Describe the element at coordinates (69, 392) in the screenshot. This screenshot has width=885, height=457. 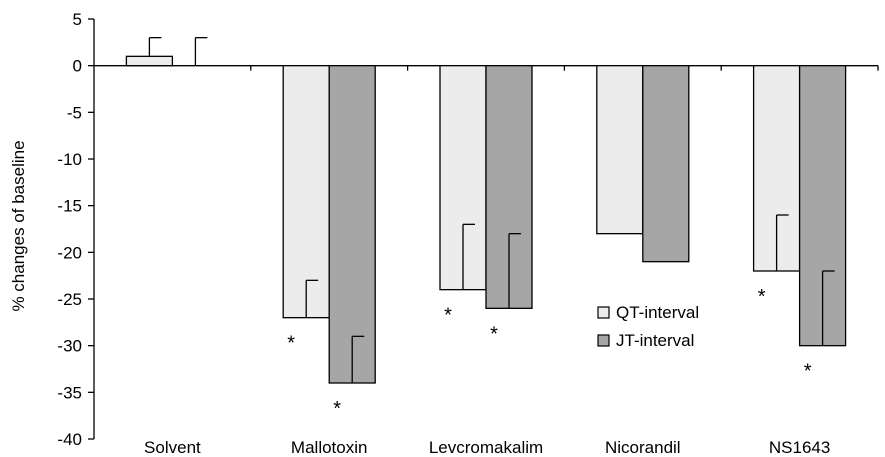
I see `y-tick-label: -35` at that location.